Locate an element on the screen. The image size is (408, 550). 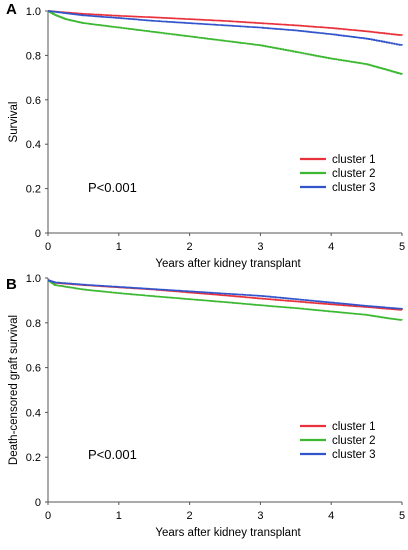
panel-label: B is located at coordinates (11, 284).